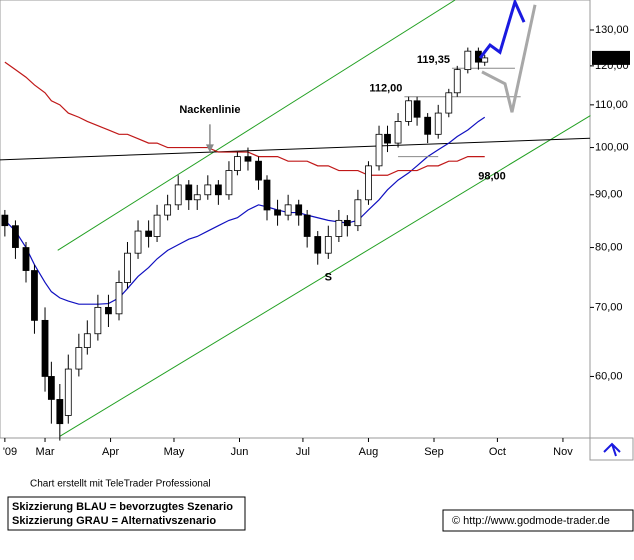  Describe the element at coordinates (609, 247) in the screenshot. I see `y-tick-label: 80,00` at that location.